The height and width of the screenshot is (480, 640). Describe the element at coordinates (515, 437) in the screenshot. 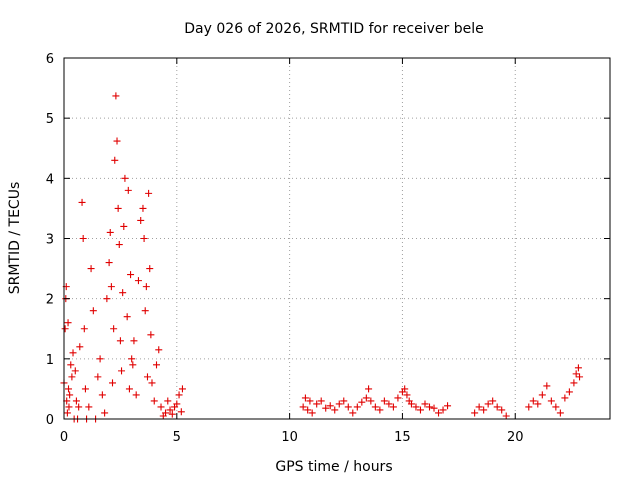

I see `x-tick-label: 20` at that location.